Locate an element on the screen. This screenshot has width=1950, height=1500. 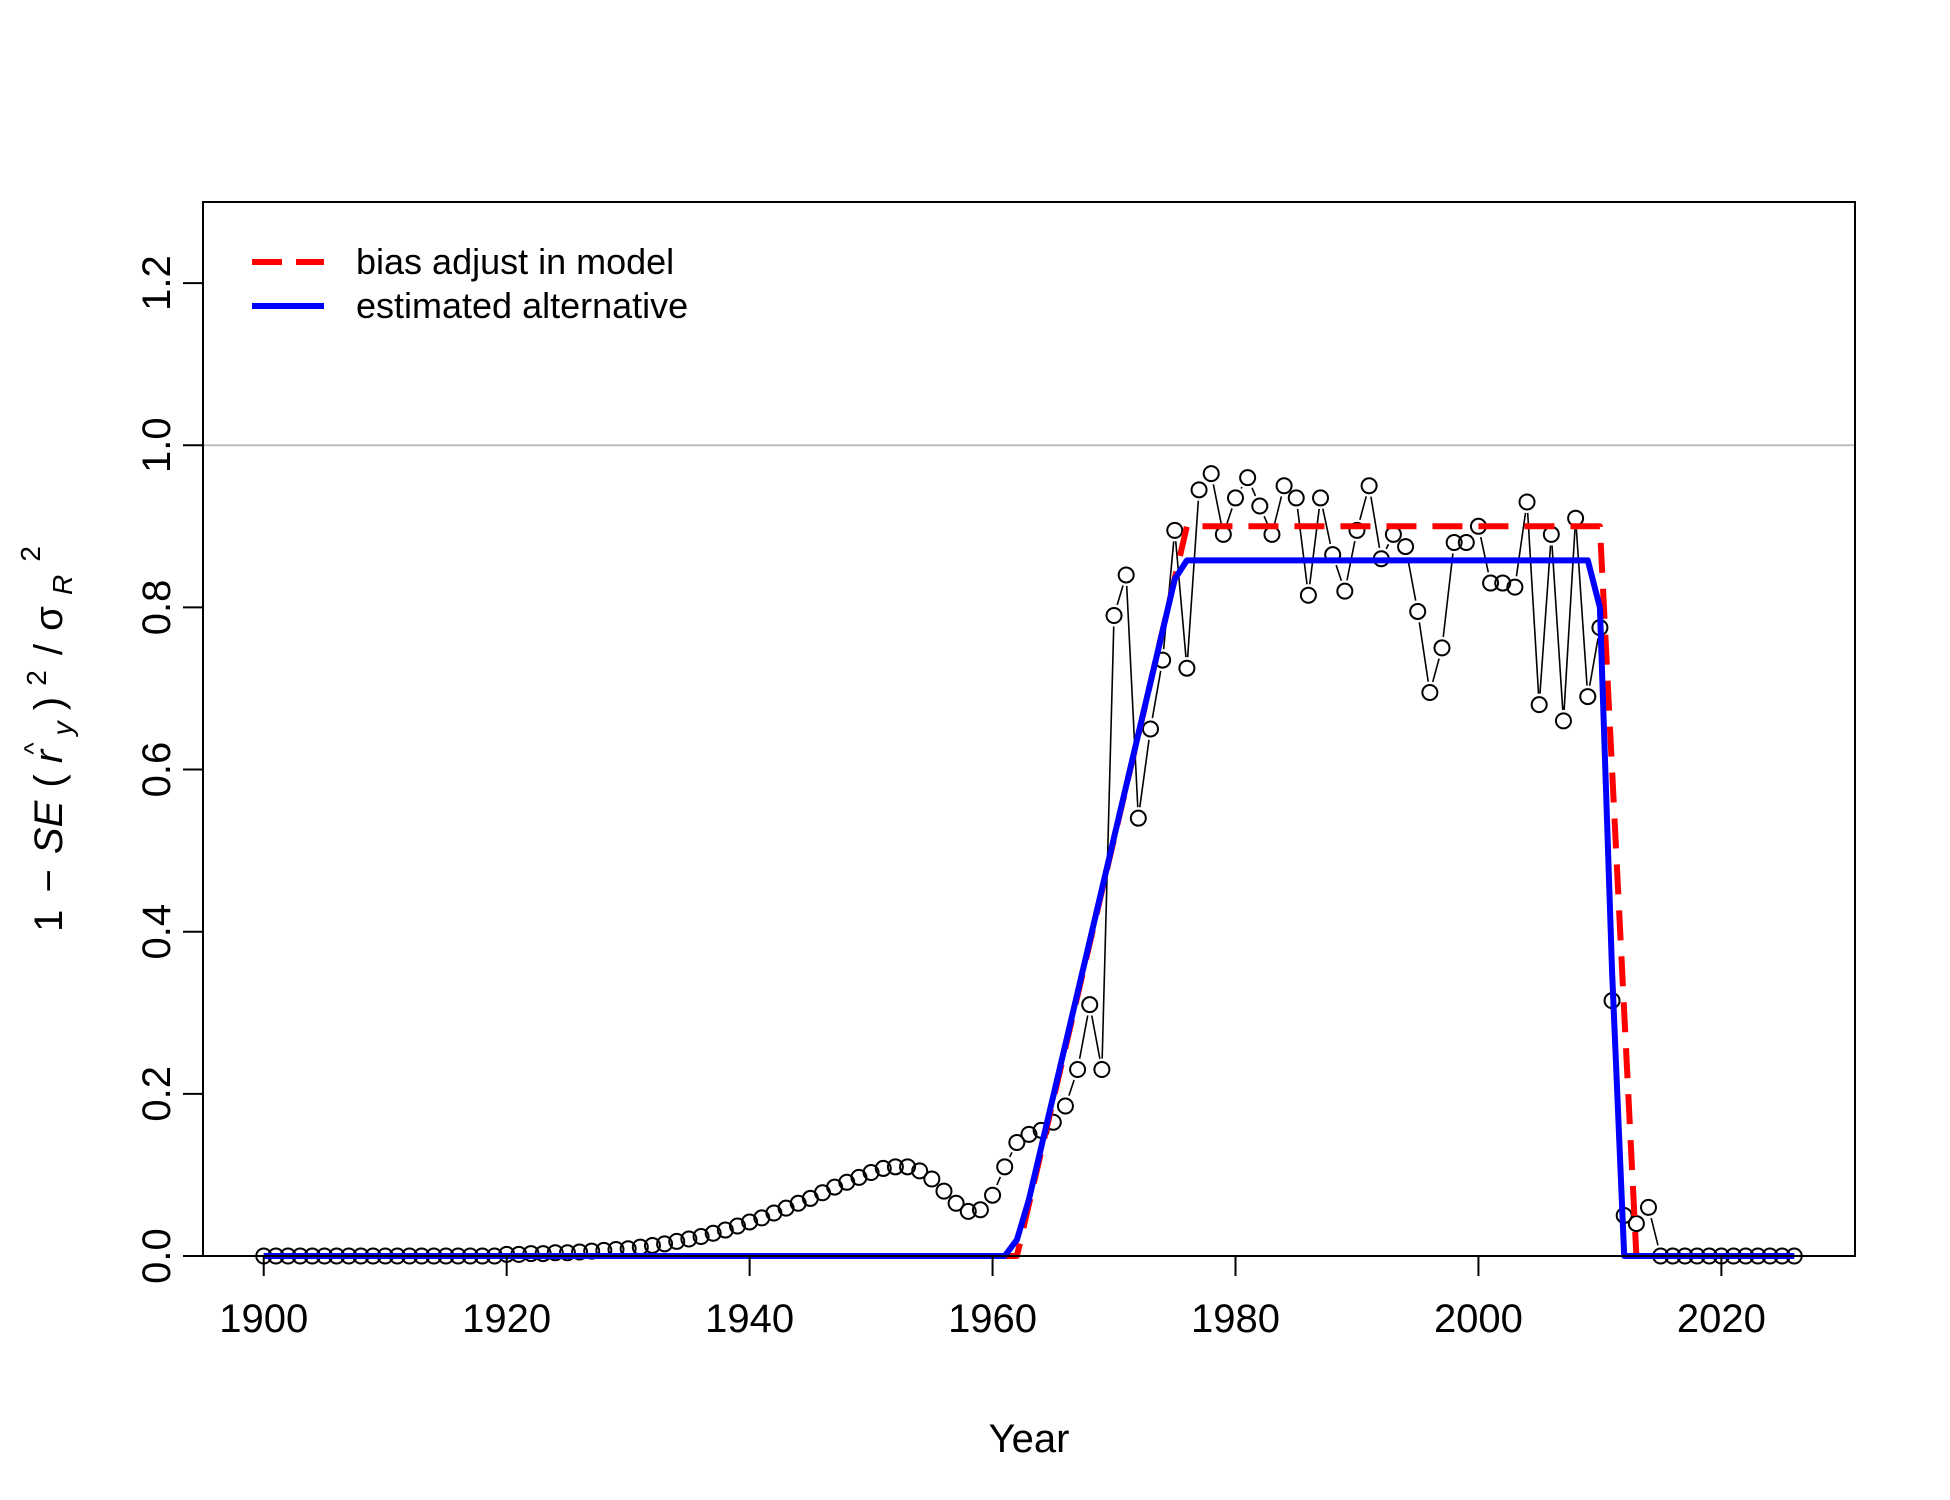
ylabel-y-sub: y is located at coordinates (62, 728).